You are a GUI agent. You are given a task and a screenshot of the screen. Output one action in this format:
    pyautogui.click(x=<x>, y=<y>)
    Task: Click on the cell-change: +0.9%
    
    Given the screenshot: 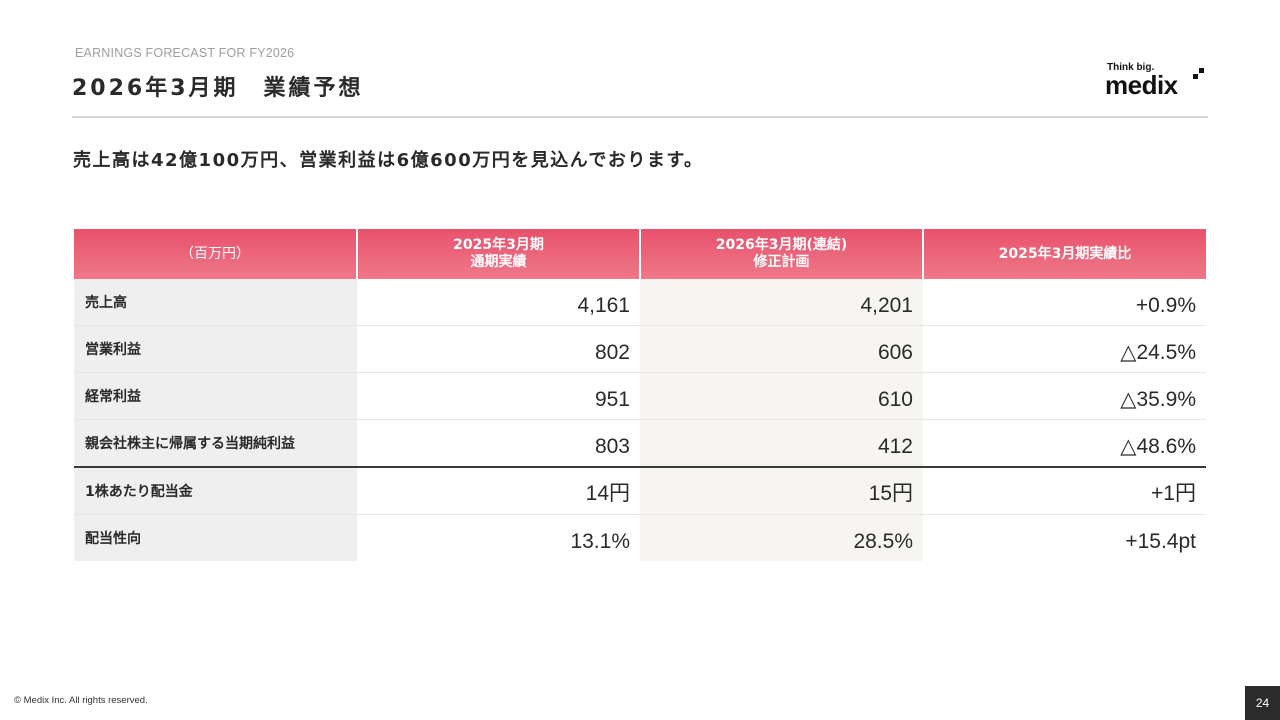 What is the action you would take?
    pyautogui.click(x=1064, y=302)
    